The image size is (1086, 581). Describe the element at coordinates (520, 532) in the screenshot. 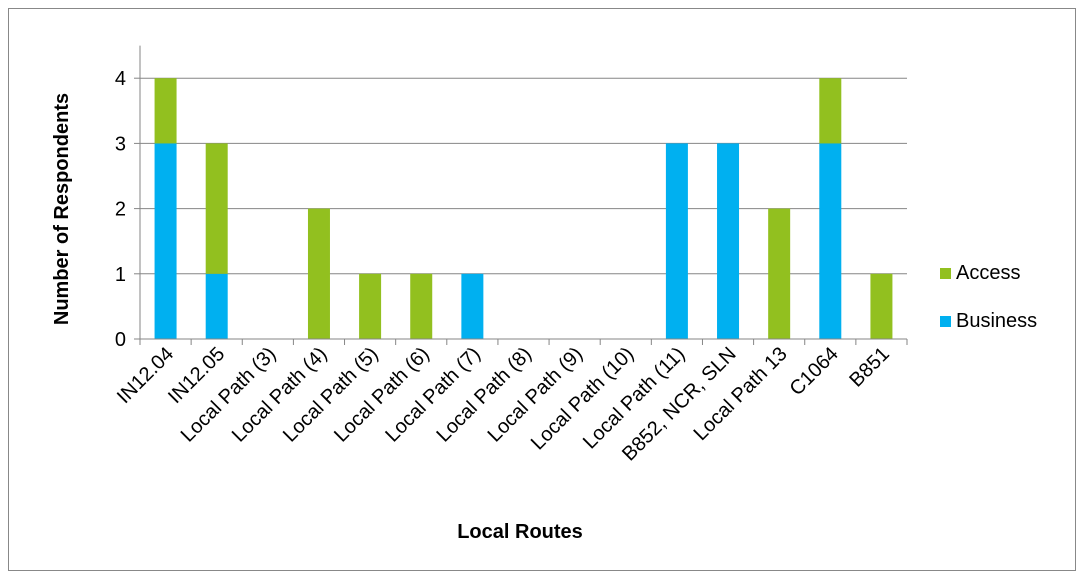

I see `x-axis-title: Local Routes` at that location.